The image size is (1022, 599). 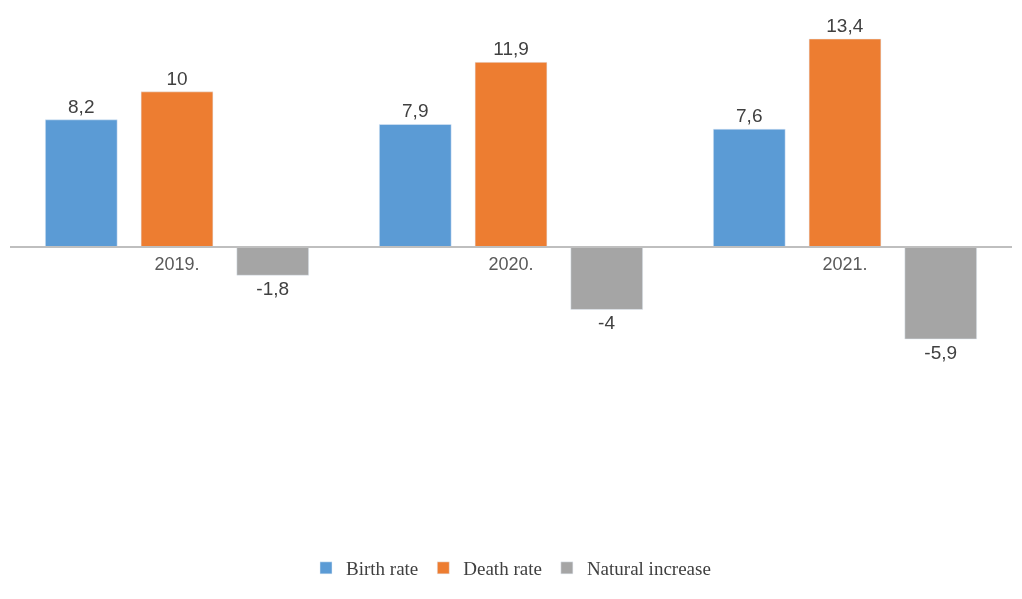 What do you see at coordinates (511, 49) in the screenshot?
I see `data-label: 11,9` at bounding box center [511, 49].